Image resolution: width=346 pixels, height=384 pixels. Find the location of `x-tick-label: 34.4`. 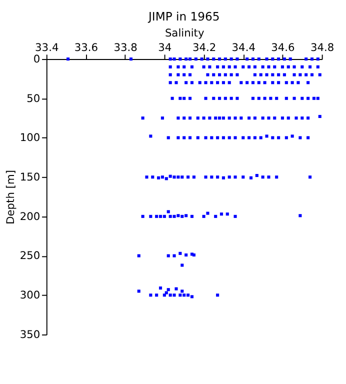

x-tick-label: 34.4 is located at coordinates (244, 47).